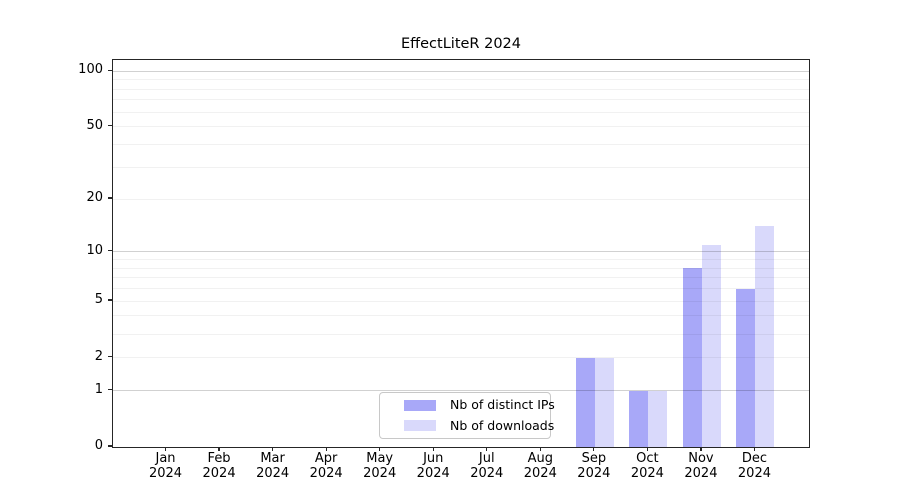 The width and height of the screenshot is (900, 500). Describe the element at coordinates (94, 250) in the screenshot. I see `y-tick-label: 10` at that location.